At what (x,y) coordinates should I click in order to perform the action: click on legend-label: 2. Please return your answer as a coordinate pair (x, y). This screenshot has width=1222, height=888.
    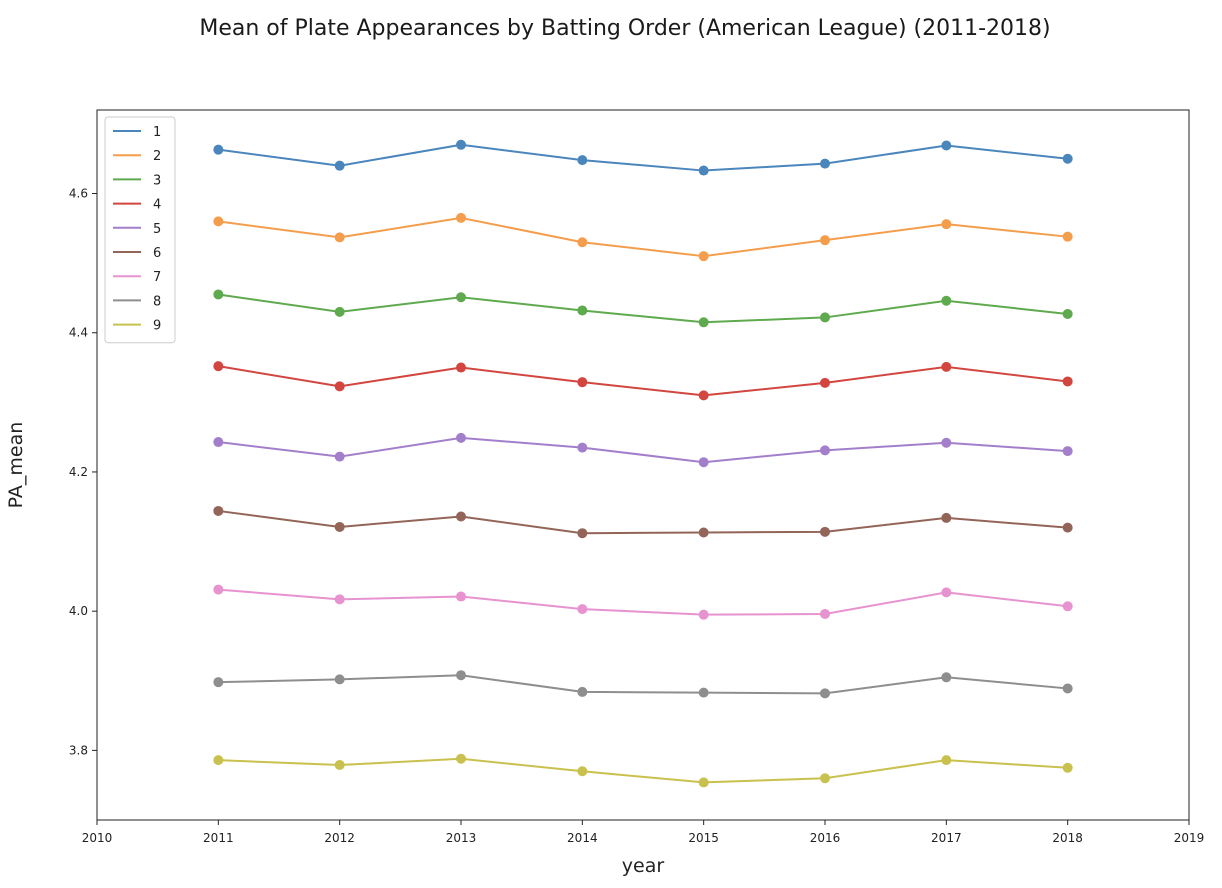
    Looking at the image, I should click on (157, 156).